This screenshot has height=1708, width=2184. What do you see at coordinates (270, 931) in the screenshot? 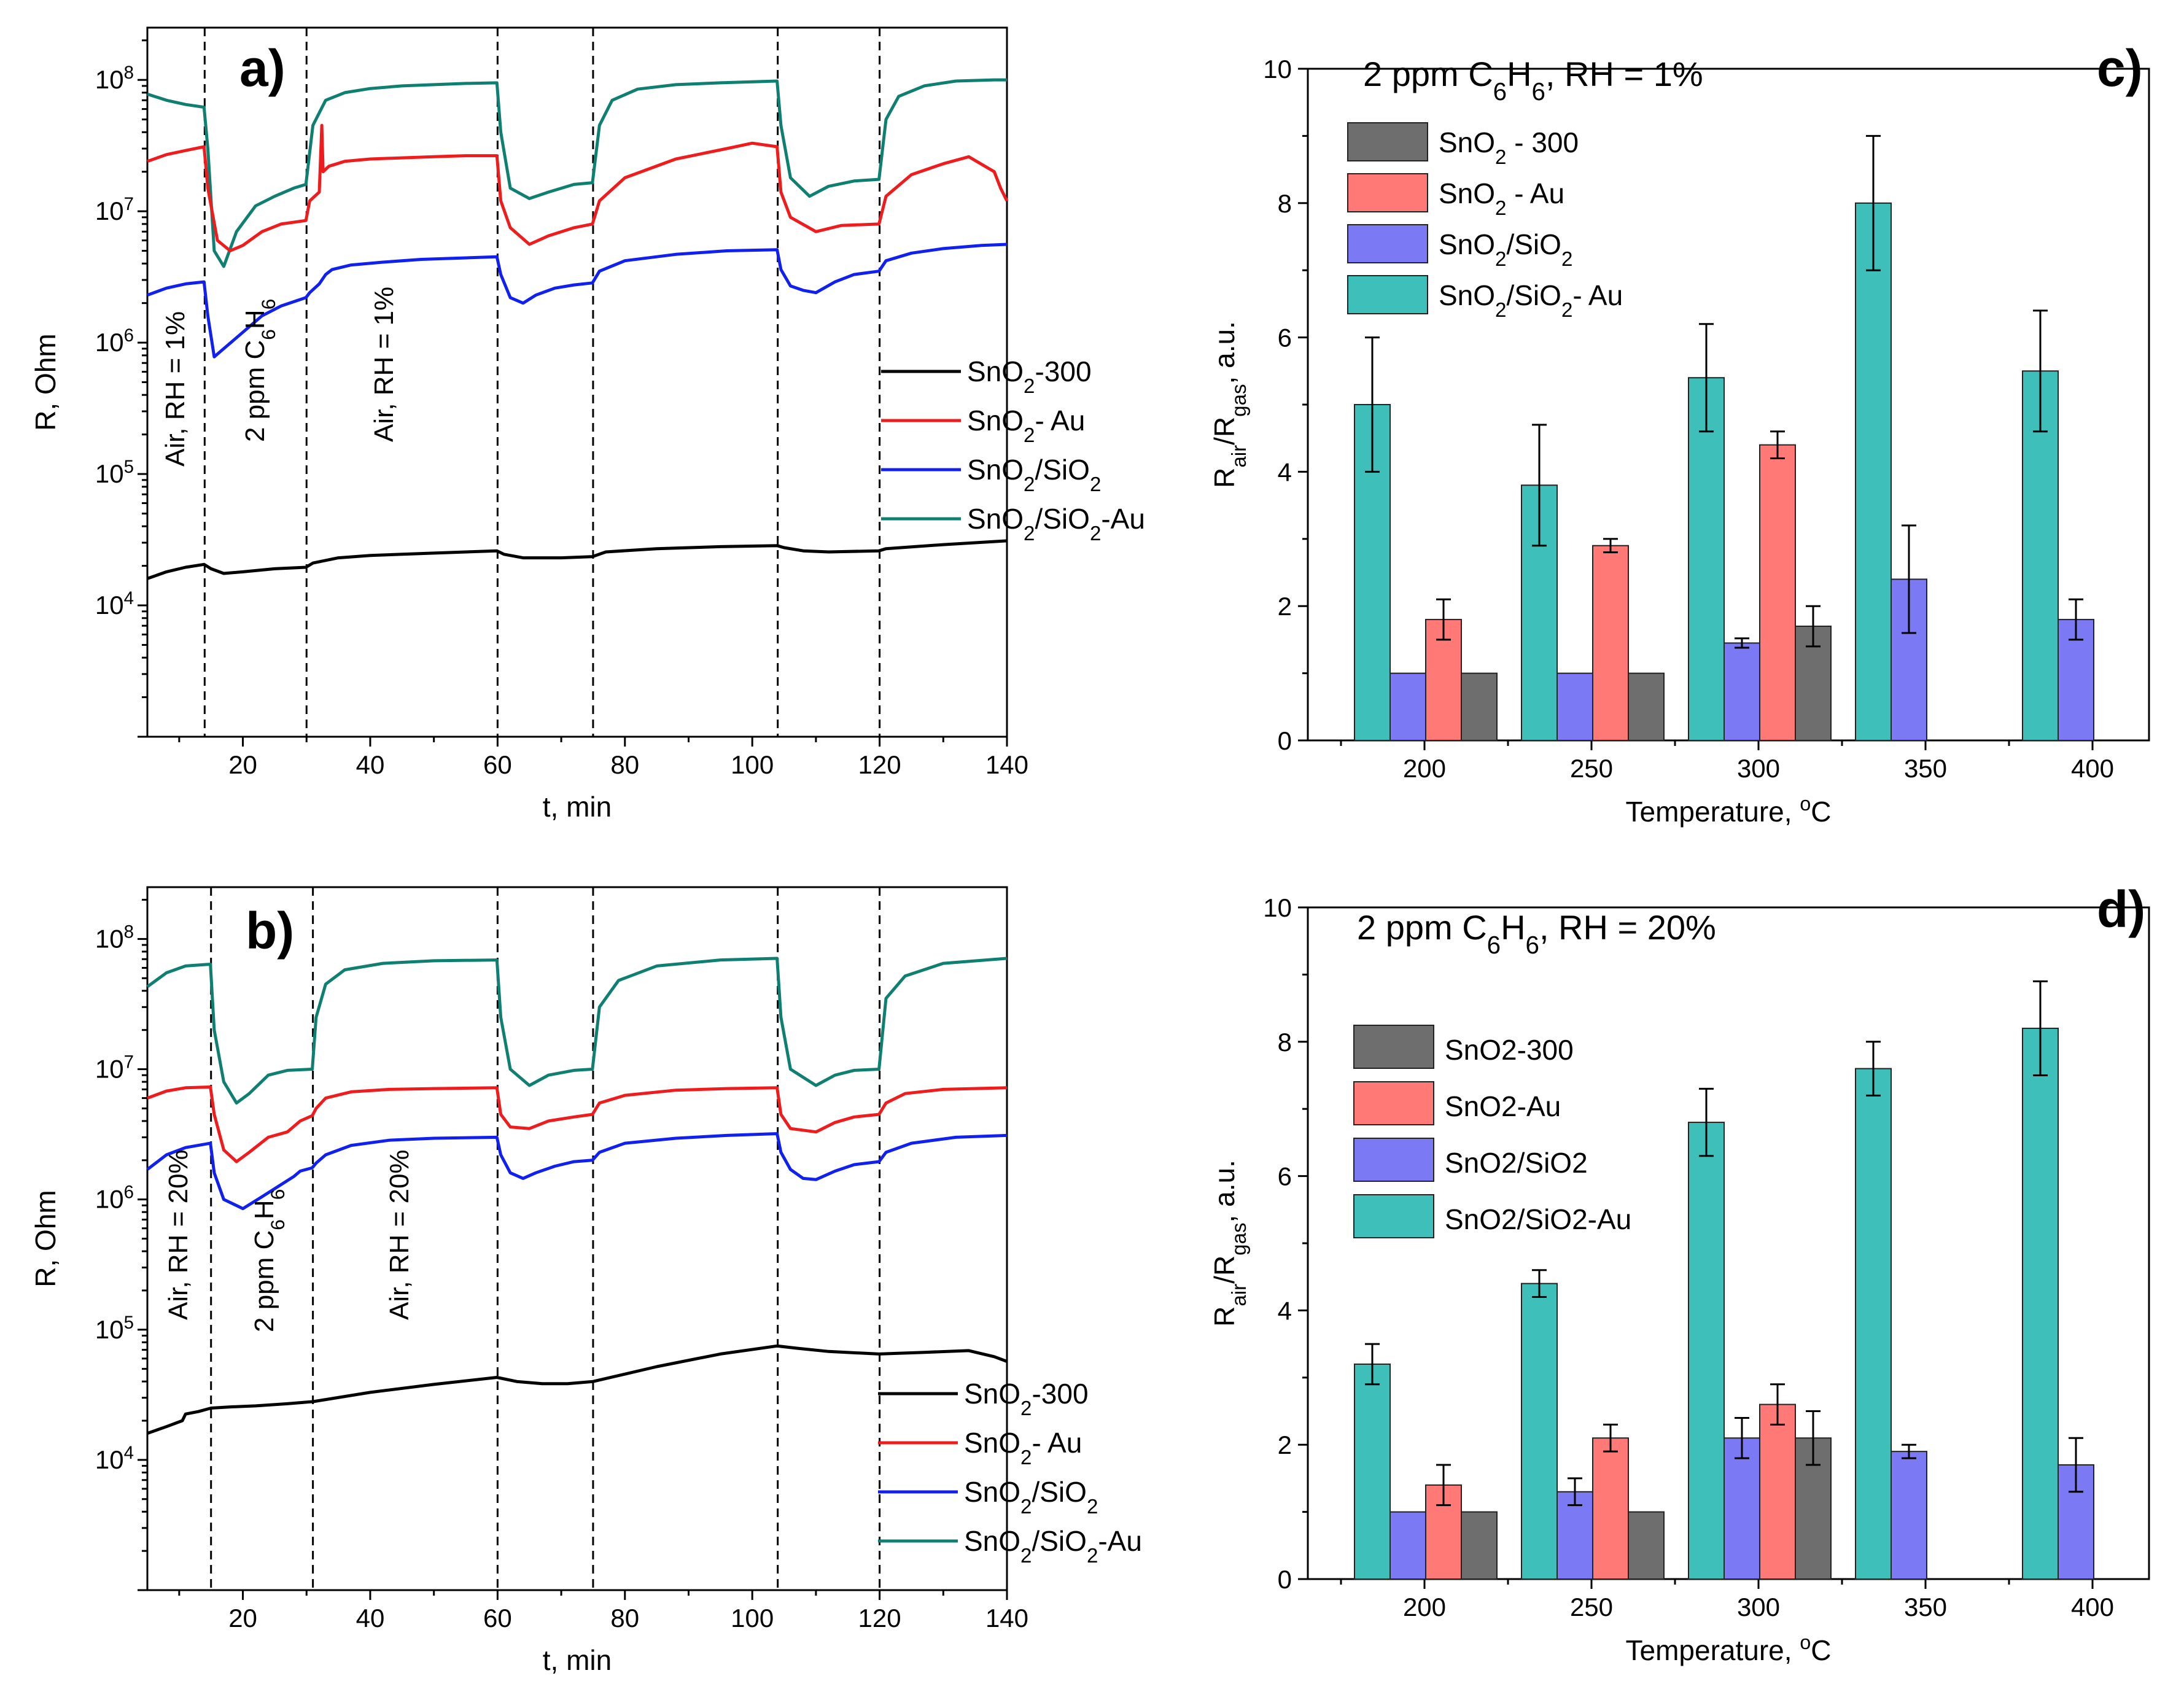
I see `panel-label: b)` at bounding box center [270, 931].